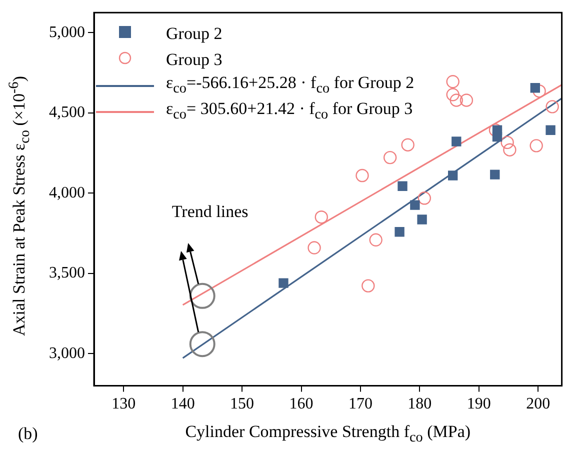 This screenshot has width=569, height=455. What do you see at coordinates (420, 404) in the screenshot?
I see `x-tick-label: 180` at bounding box center [420, 404].